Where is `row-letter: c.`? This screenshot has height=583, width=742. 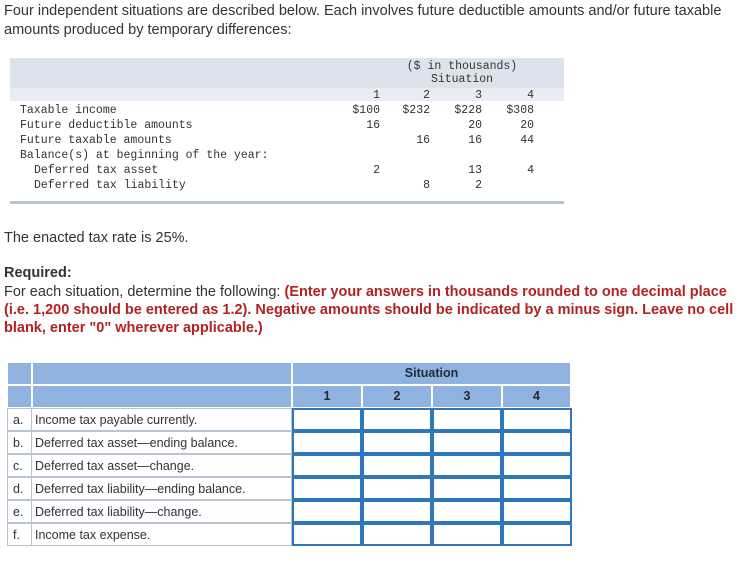
row-letter: c. is located at coordinates (19, 465).